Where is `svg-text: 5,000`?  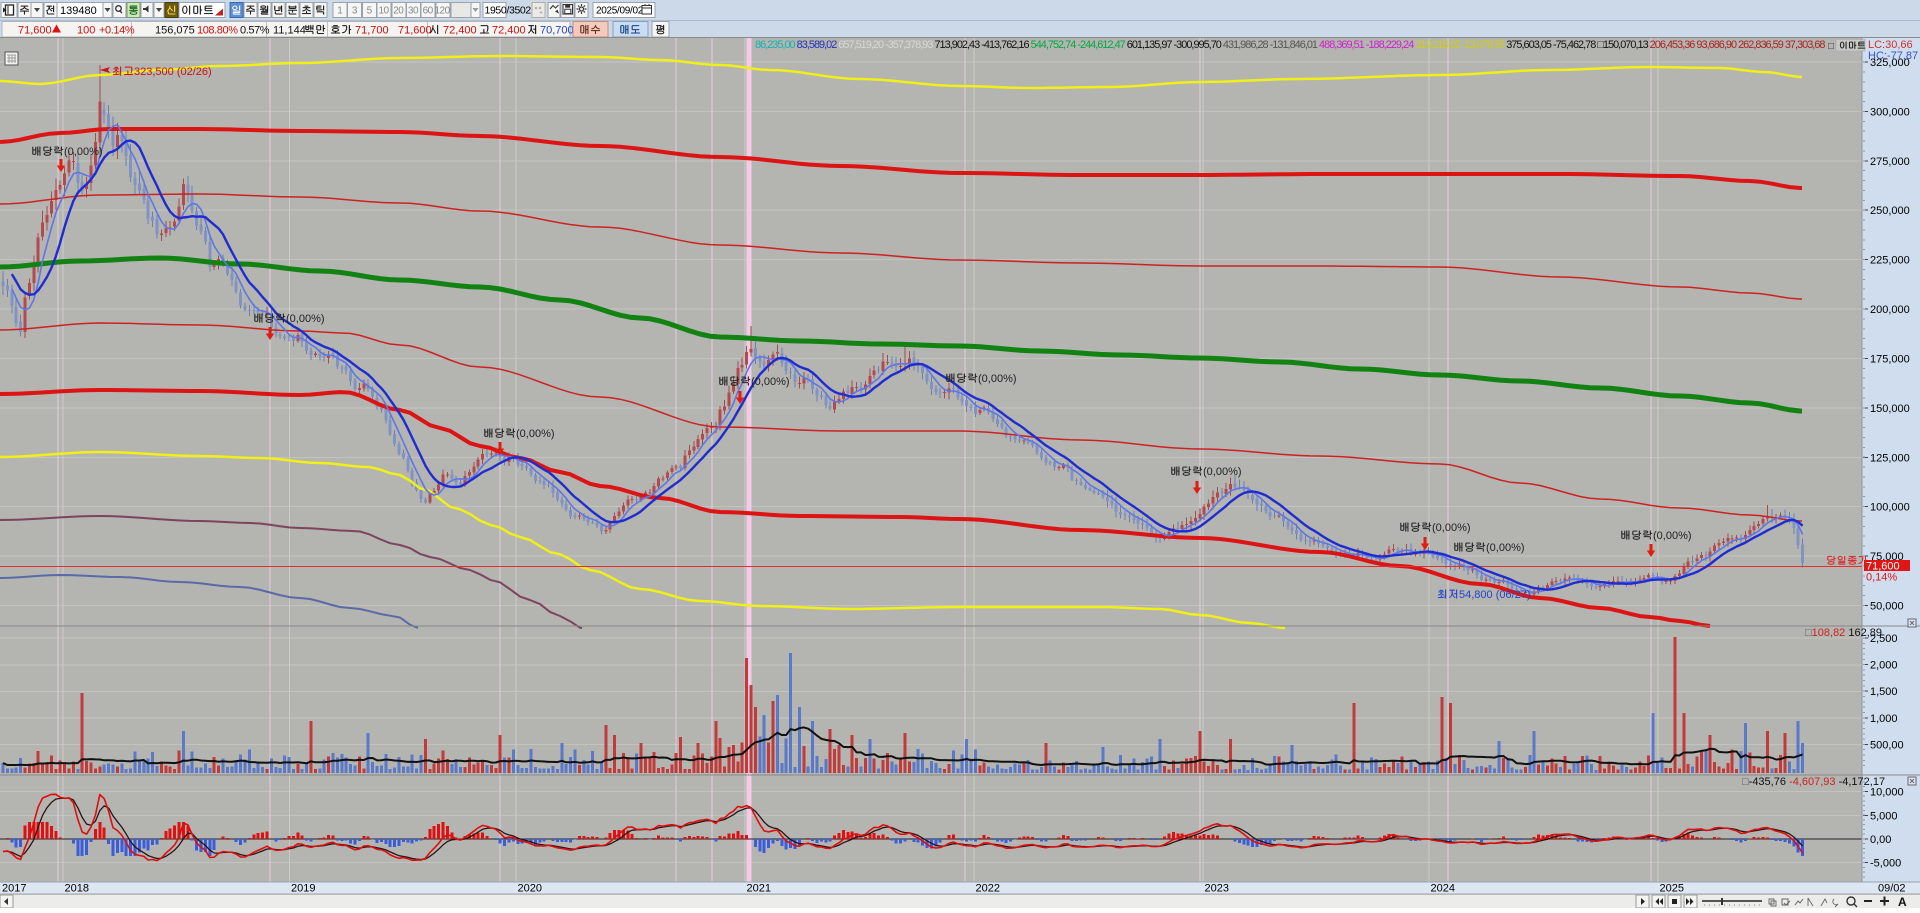
svg-text: 5,000 is located at coordinates (1884, 816).